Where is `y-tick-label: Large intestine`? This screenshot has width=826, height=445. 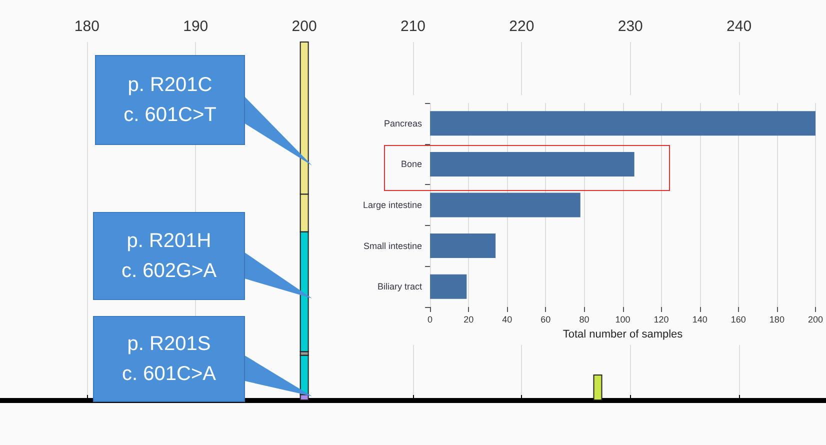 y-tick-label: Large intestine is located at coordinates (392, 205).